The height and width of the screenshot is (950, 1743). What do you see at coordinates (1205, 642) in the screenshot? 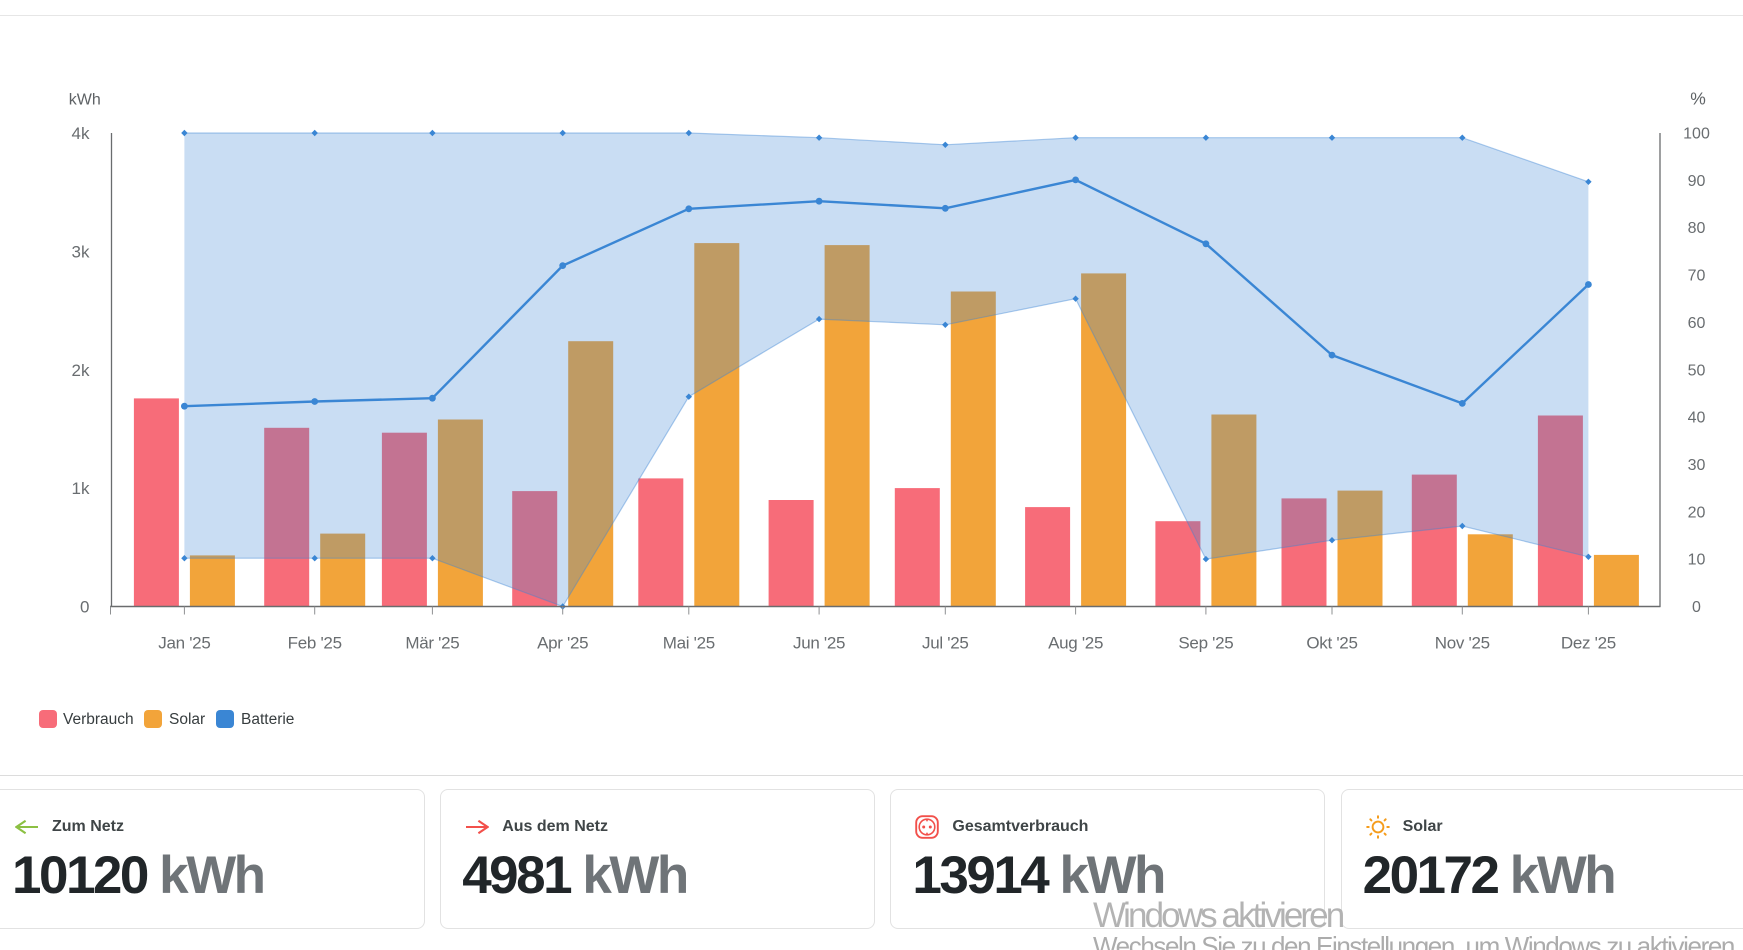
I see `svg-text: Sep '25` at bounding box center [1205, 642].